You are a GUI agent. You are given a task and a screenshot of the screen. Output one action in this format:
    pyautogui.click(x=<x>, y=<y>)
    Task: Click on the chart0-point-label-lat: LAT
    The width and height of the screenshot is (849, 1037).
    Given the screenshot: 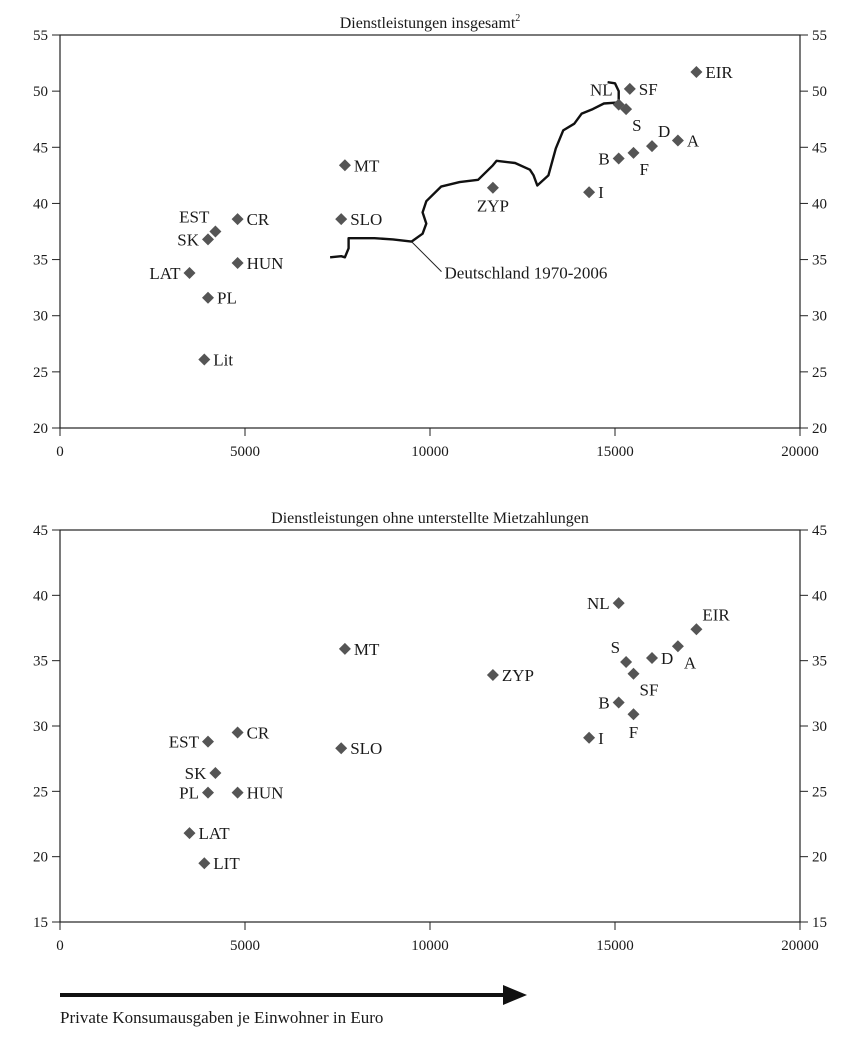 What is the action you would take?
    pyautogui.click(x=165, y=273)
    